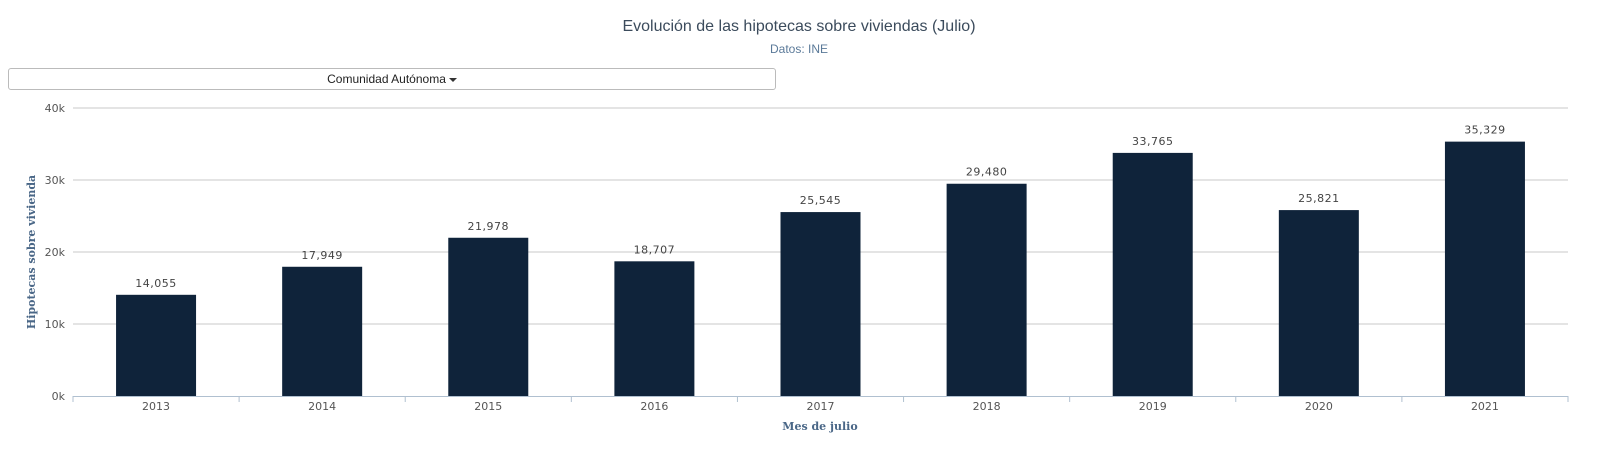 This screenshot has height=450, width=1598. Describe the element at coordinates (55, 324) in the screenshot. I see `y-tick-label: 10k` at that location.